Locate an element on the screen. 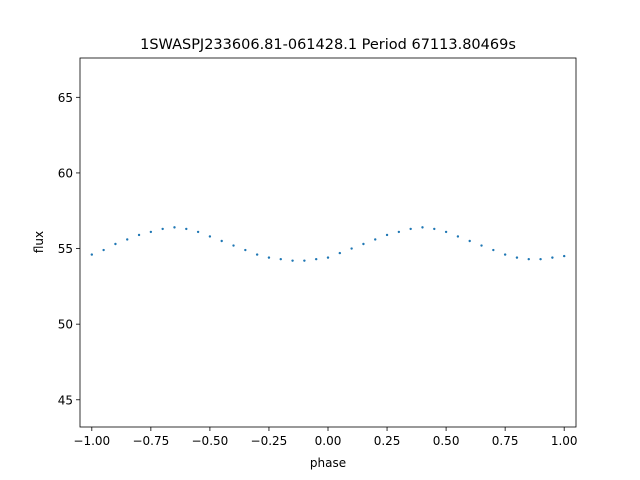 This screenshot has width=640, height=480. y-tick-label: 45 is located at coordinates (65, 400).